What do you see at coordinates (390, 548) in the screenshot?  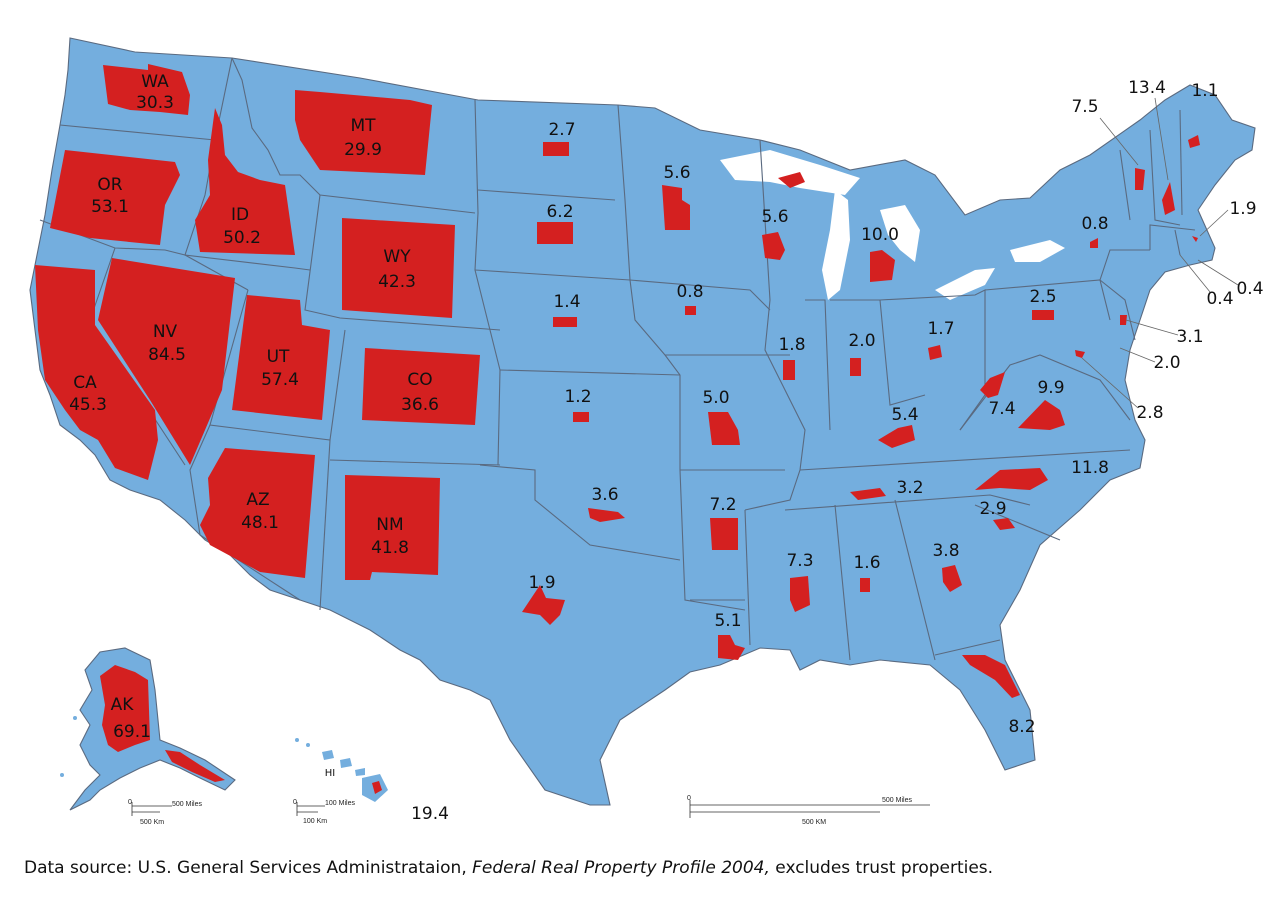 I see `label-nm-value: 41.8` at bounding box center [390, 548].